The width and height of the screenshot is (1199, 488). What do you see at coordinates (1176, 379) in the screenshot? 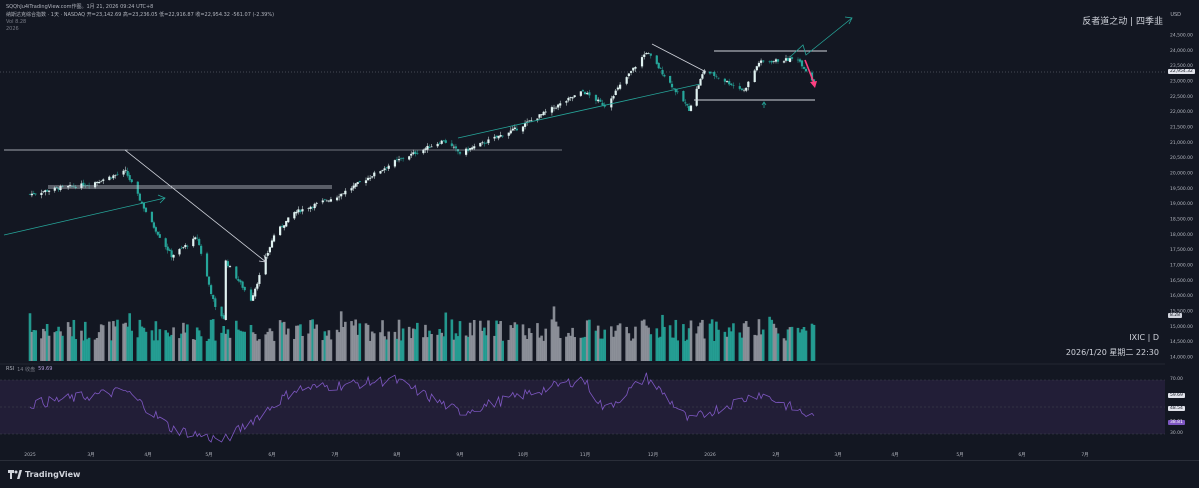
I see `rsi-axis-70: 70.00` at bounding box center [1176, 379].